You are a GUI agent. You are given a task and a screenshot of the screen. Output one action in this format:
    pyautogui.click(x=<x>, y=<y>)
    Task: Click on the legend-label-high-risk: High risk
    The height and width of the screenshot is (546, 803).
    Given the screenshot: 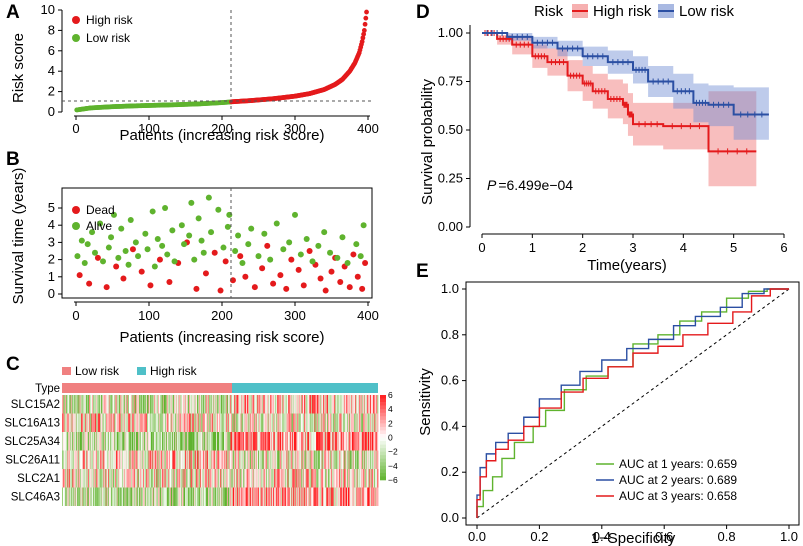 What is the action you would take?
    pyautogui.click(x=110, y=20)
    